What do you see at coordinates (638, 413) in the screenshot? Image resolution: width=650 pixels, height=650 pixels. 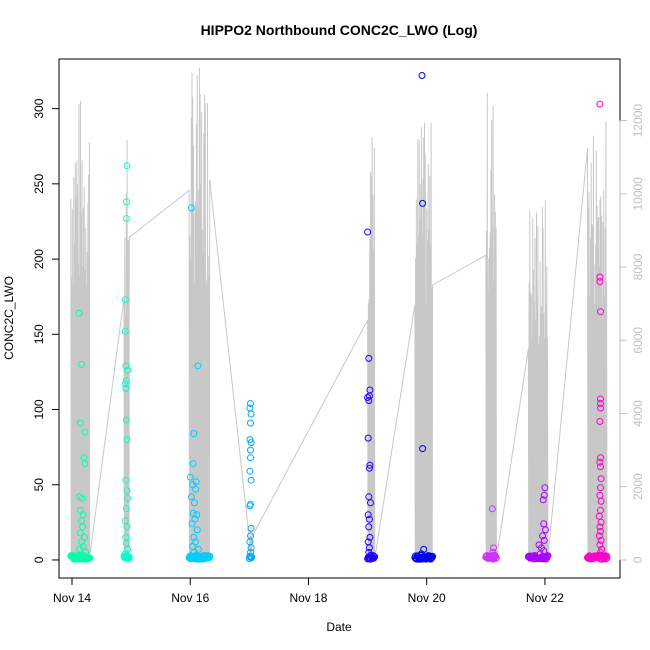 I see `y2-tick-label: 4000` at bounding box center [638, 413].